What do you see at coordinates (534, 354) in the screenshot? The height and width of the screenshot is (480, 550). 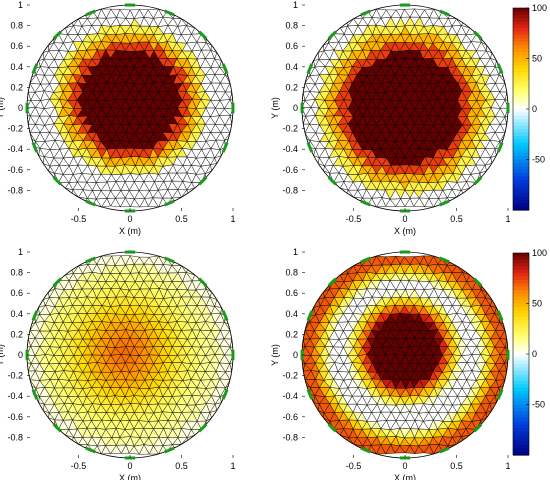 I see `colorbar-tick-label: 0` at bounding box center [534, 354].